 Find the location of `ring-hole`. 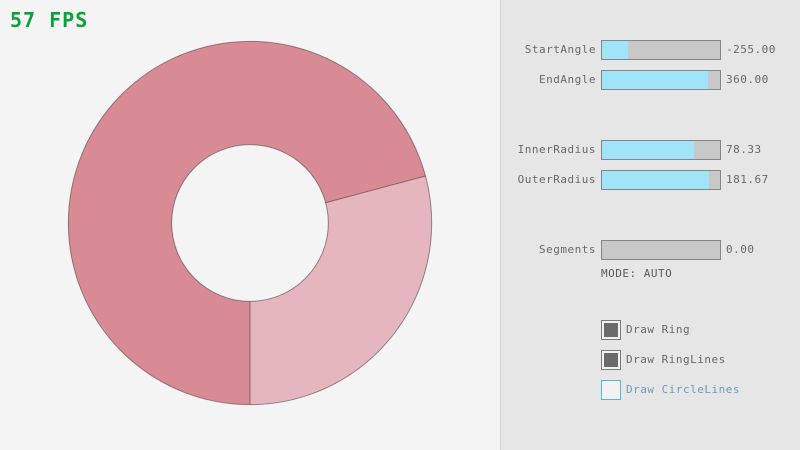

ring-hole is located at coordinates (250, 223).